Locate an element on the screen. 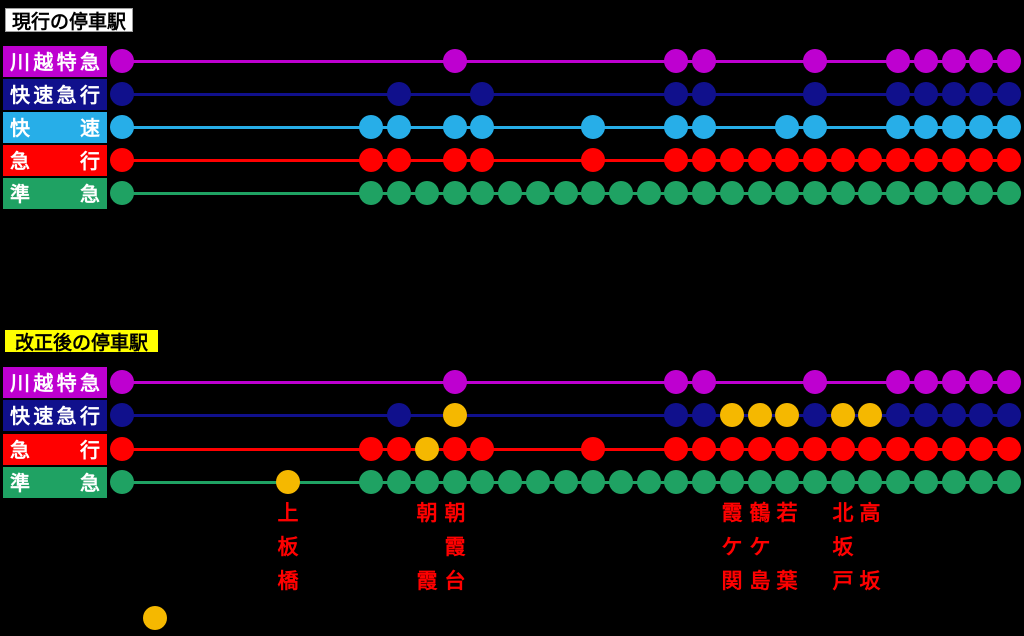 This screenshot has width=1024, height=636. service-label-char: 特 is located at coordinates (66, 382).